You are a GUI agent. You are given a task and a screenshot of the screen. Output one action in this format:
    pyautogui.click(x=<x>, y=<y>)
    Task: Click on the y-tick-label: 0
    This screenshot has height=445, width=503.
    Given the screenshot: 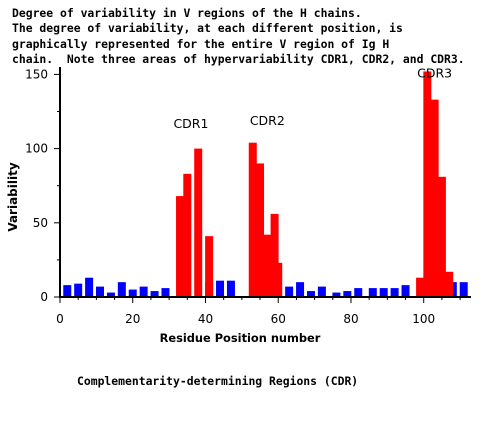 What is the action you would take?
    pyautogui.click(x=44, y=297)
    